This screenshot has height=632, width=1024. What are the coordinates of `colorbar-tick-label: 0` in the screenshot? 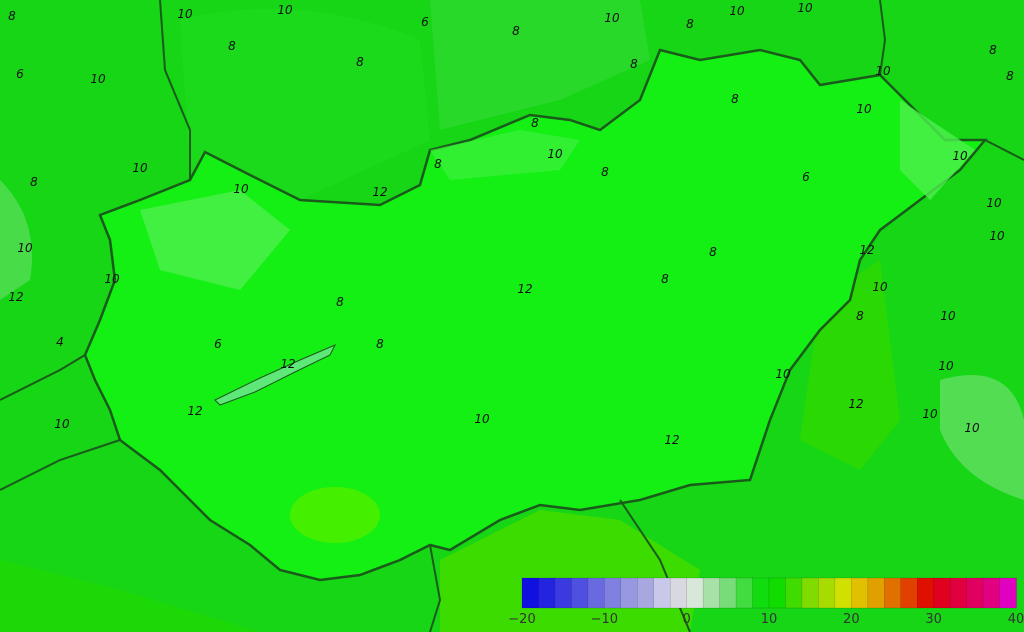 It's located at (687, 619).